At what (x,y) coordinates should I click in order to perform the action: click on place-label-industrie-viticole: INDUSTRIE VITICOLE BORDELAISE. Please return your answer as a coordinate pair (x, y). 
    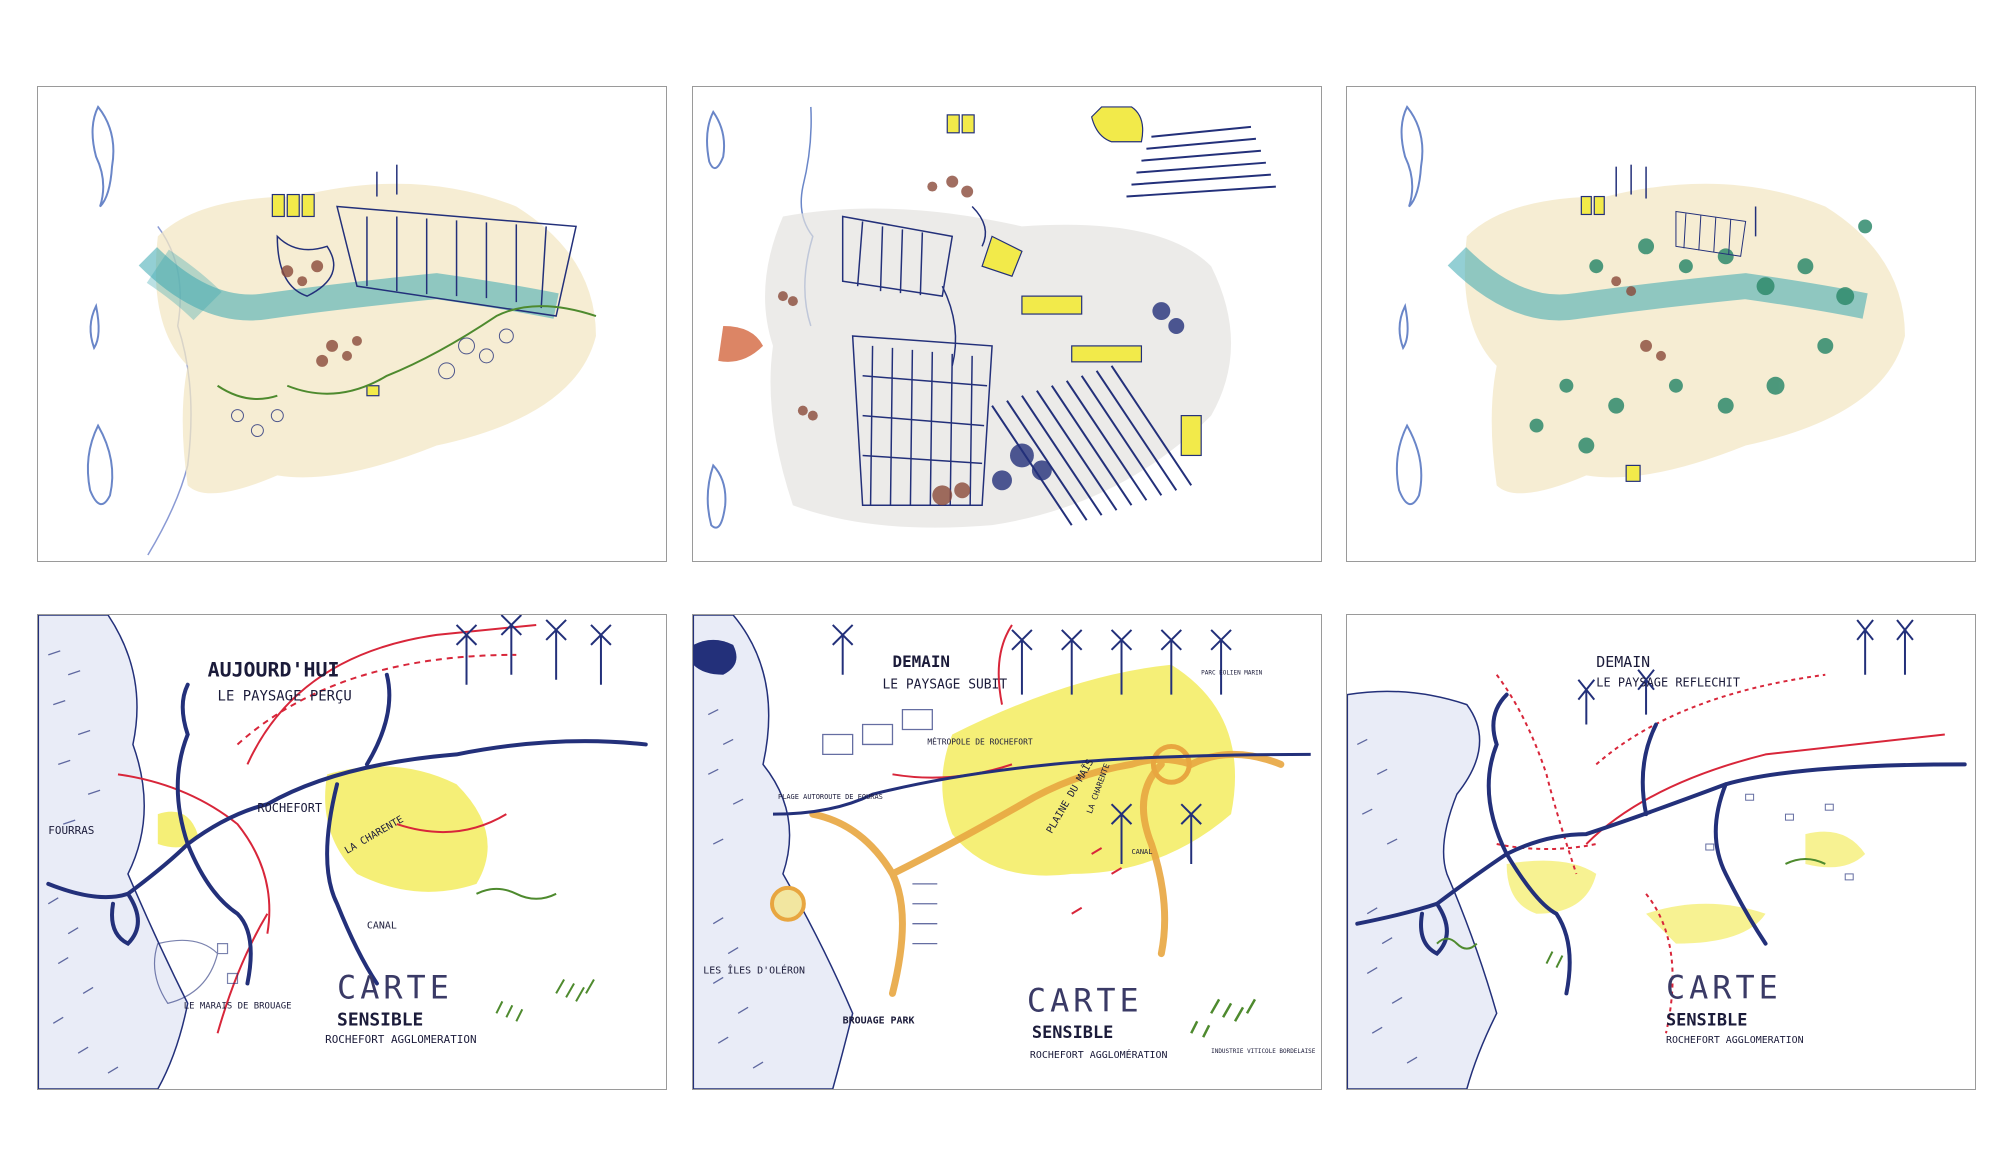
    Looking at the image, I should click on (1263, 1051).